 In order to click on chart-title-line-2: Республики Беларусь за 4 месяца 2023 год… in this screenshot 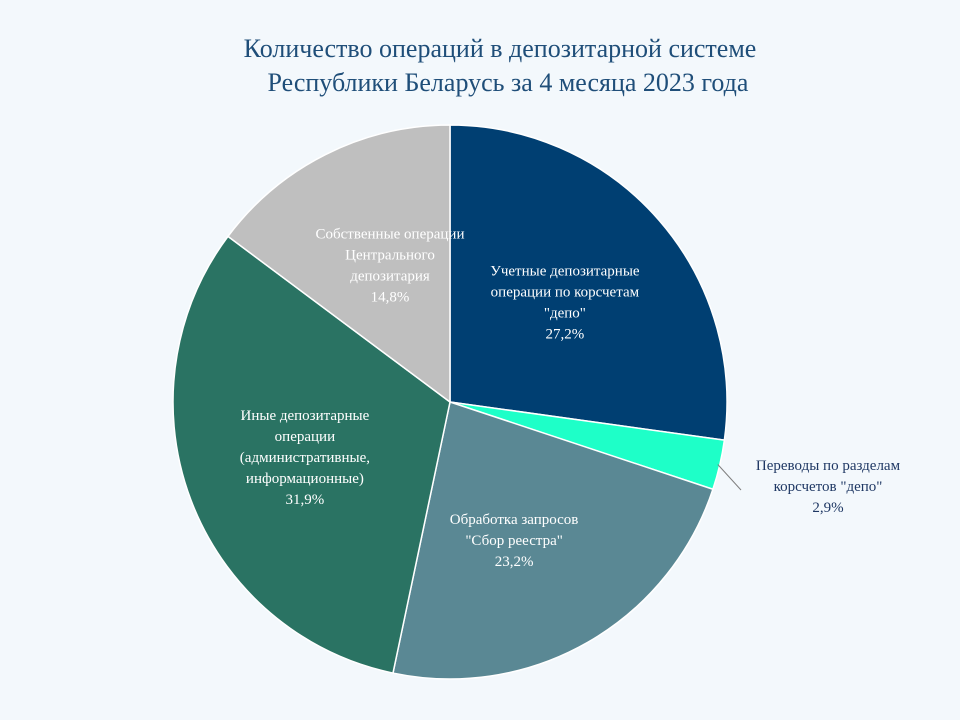, I will do `click(508, 82)`.